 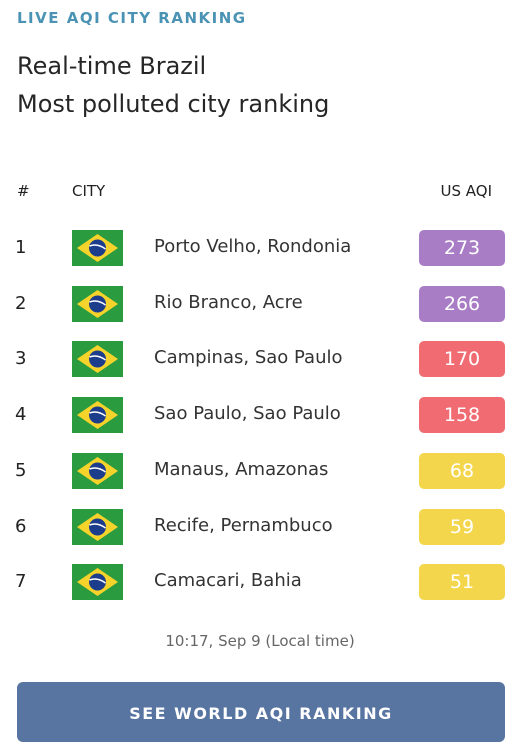 I want to click on city-name: Sao Paulo, Sao Paulo, so click(x=247, y=414).